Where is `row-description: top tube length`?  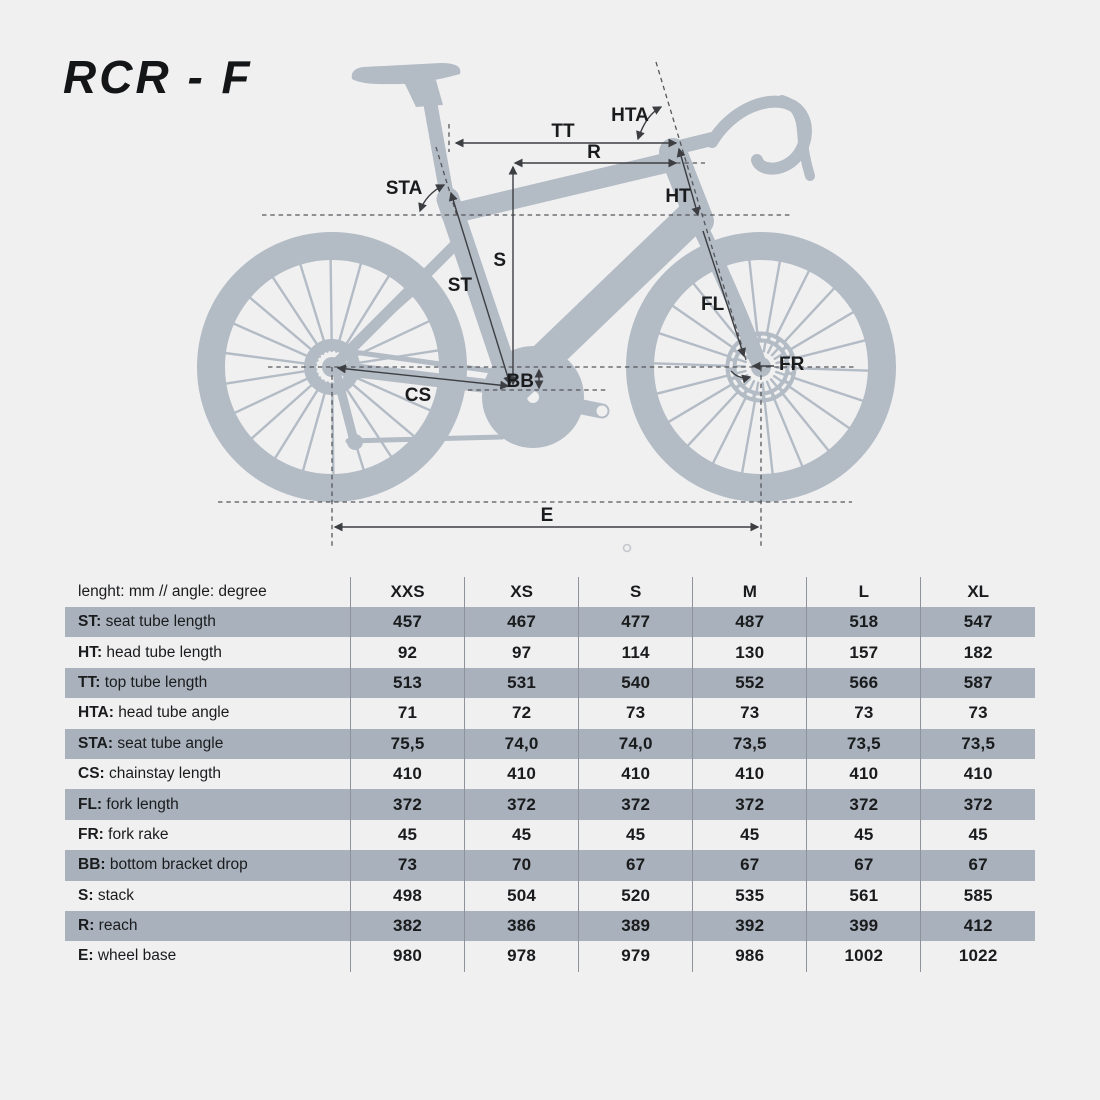
row-description: top tube length is located at coordinates (156, 682).